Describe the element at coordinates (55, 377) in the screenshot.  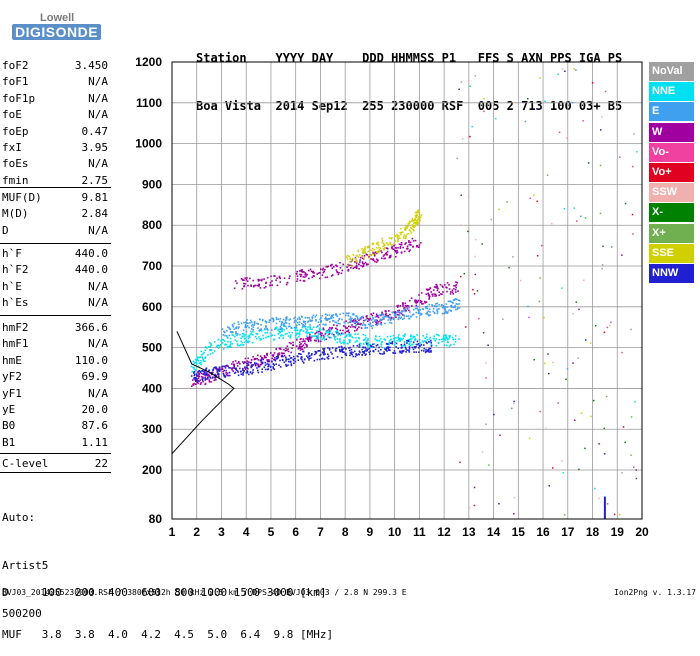
I see `param-yf2: yF2 69.9` at that location.